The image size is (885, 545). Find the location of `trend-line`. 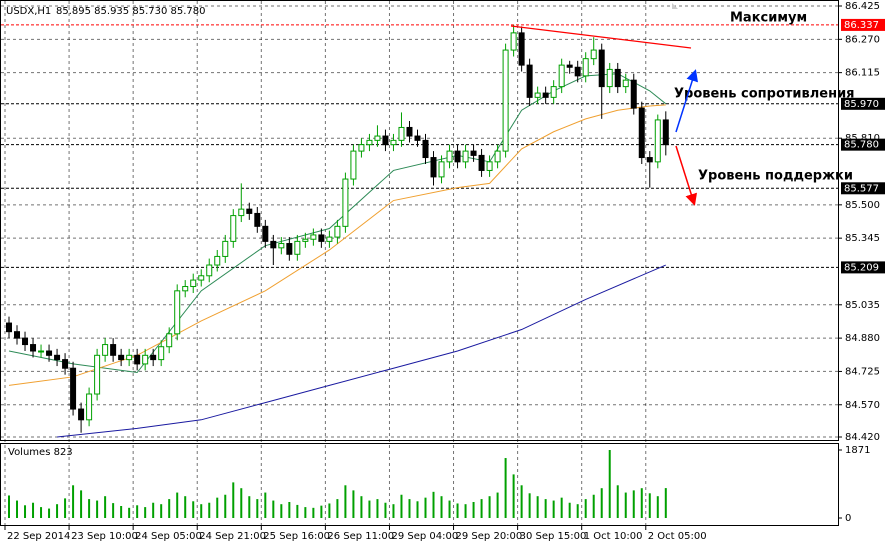

trend-line is located at coordinates (601, 37).